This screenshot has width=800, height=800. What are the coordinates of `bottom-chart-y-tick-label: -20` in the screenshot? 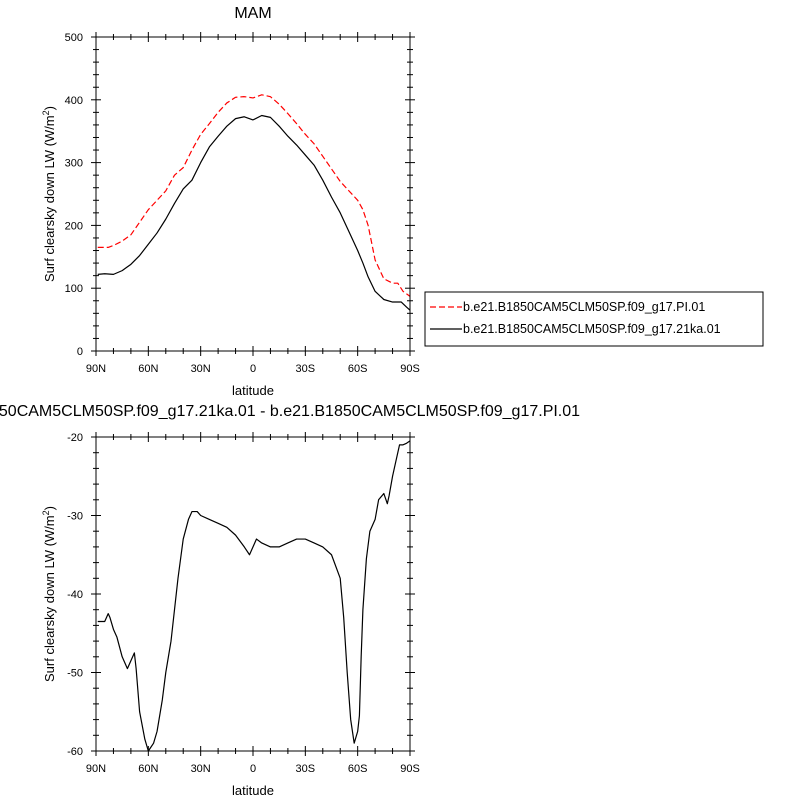 It's located at (75, 438).